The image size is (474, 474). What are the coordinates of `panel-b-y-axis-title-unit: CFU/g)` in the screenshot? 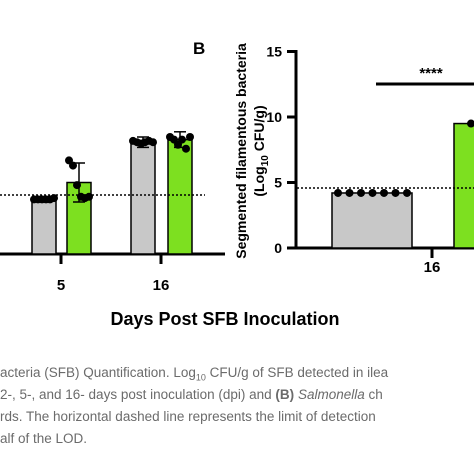 It's located at (259, 130).